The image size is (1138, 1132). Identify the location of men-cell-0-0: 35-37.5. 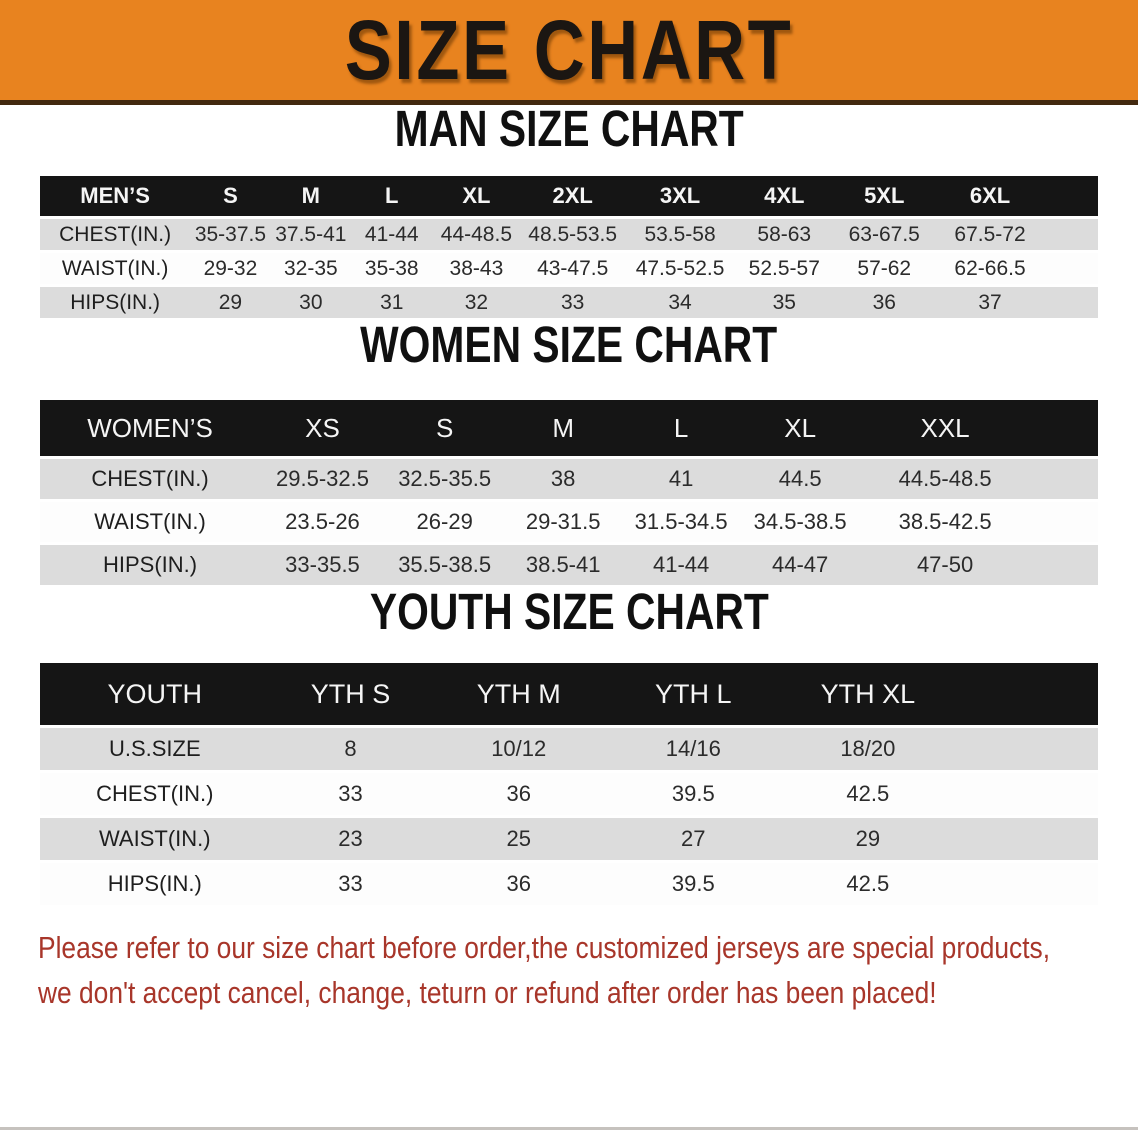
(230, 234).